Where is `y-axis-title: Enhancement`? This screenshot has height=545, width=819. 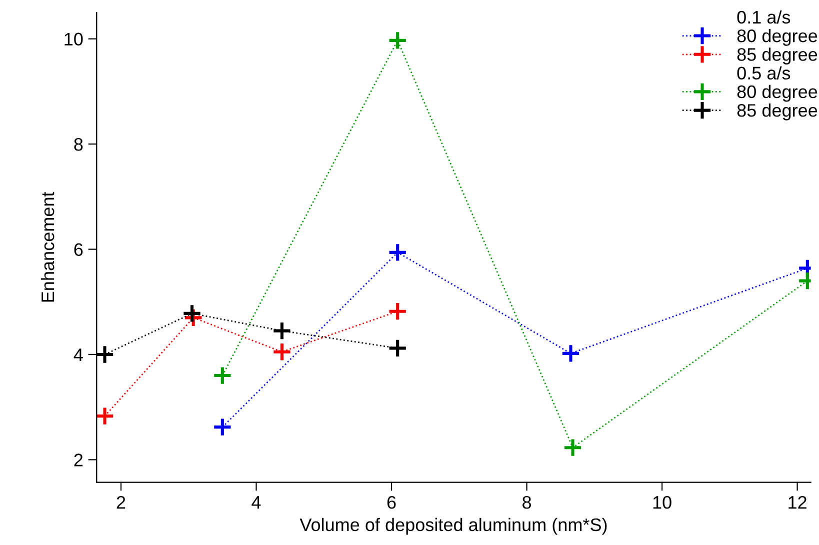 y-axis-title: Enhancement is located at coordinates (47, 247).